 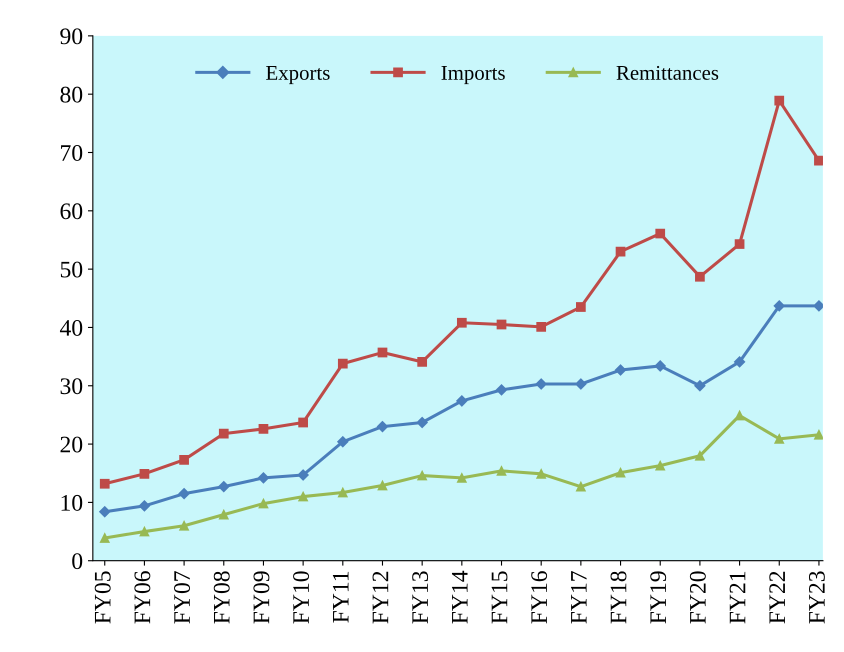 What do you see at coordinates (222, 597) in the screenshot?
I see `x-tick-label: FY08` at bounding box center [222, 597].